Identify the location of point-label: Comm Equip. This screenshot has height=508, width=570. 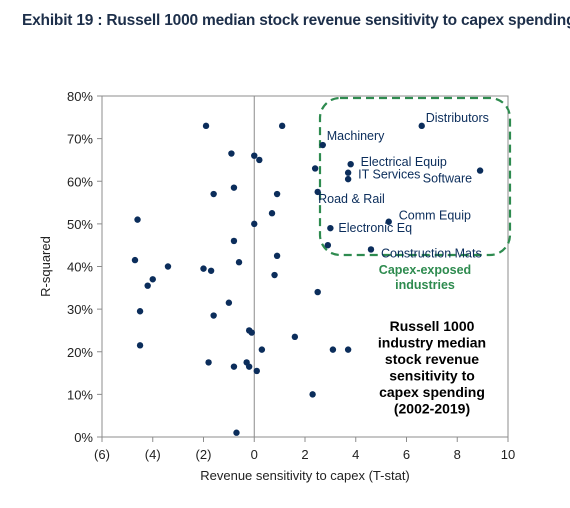
(435, 216).